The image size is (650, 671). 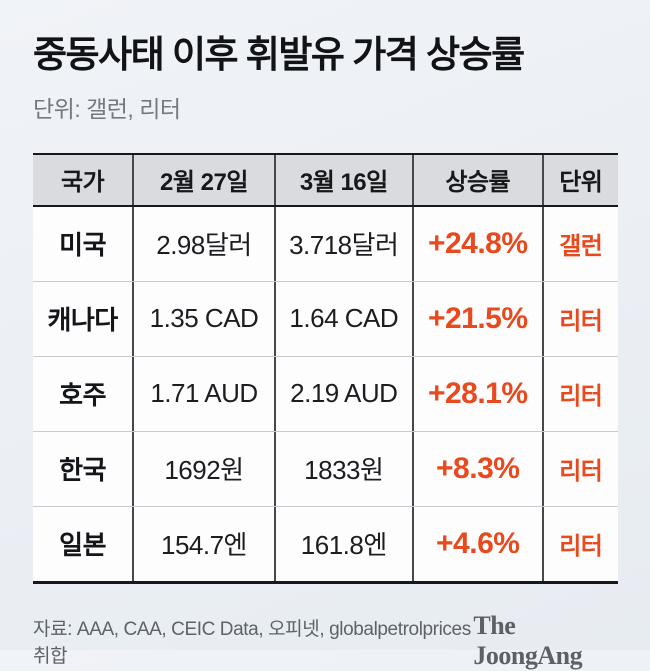 What do you see at coordinates (345, 243) in the screenshot?
I see `price-mar16: 3.718달러` at bounding box center [345, 243].